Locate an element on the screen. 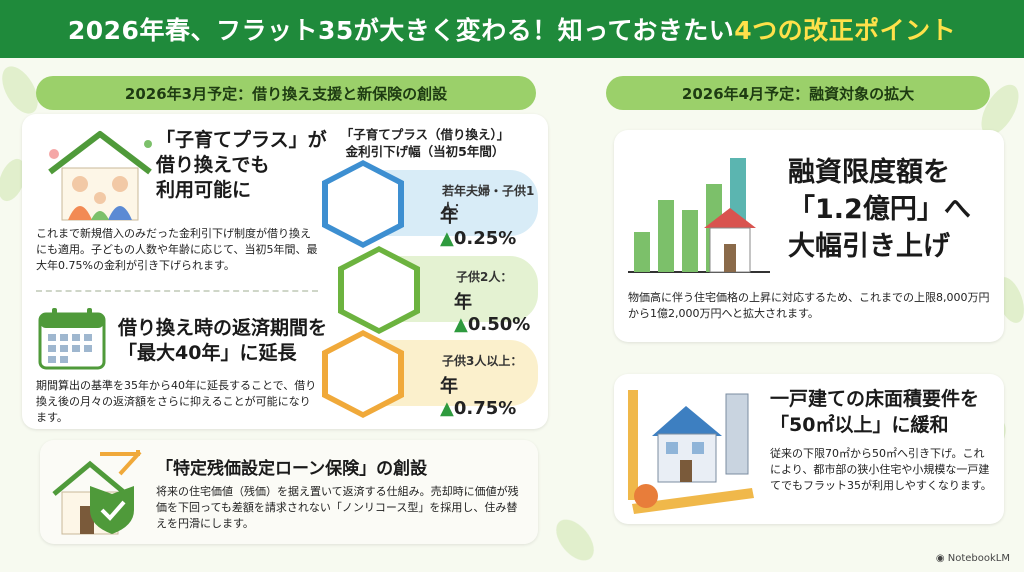 This screenshot has width=1024, height=572. period-title-line2: 「最大40年」に延長 is located at coordinates (207, 353).